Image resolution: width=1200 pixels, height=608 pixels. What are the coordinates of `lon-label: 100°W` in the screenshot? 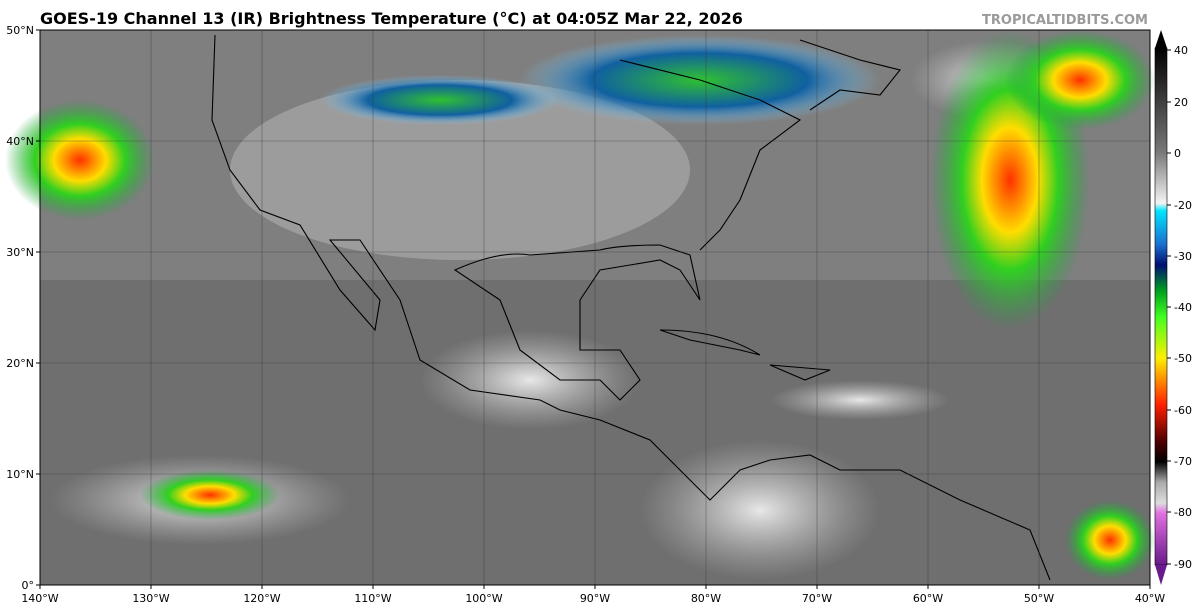 It's located at (483, 598).